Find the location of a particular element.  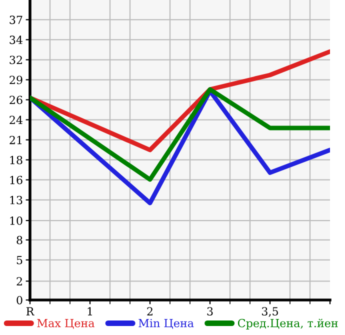

legend-label: Max Цена is located at coordinates (65, 324).